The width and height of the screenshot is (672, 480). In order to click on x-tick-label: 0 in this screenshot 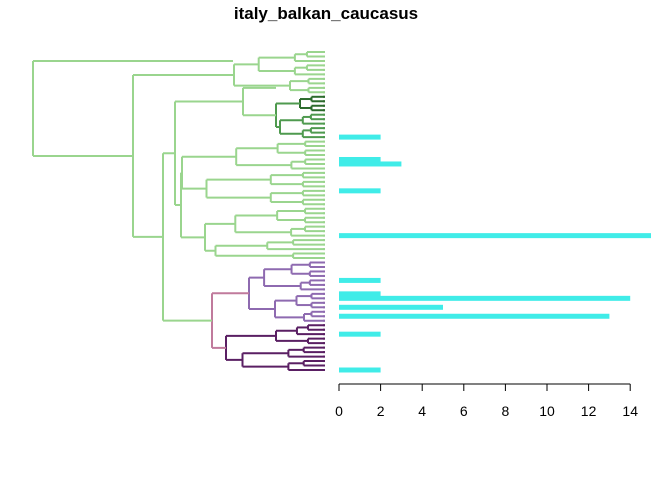, I will do `click(339, 411)`.